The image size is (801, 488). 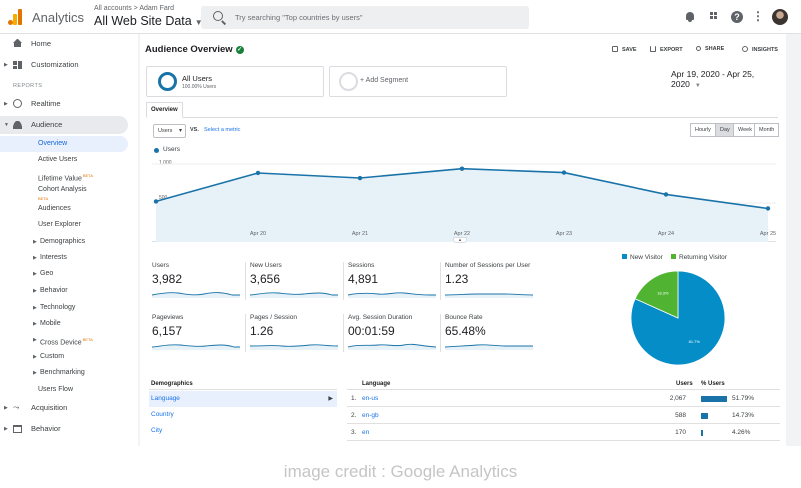 What do you see at coordinates (354, 415) in the screenshot?
I see `row-rank: 2.` at bounding box center [354, 415].